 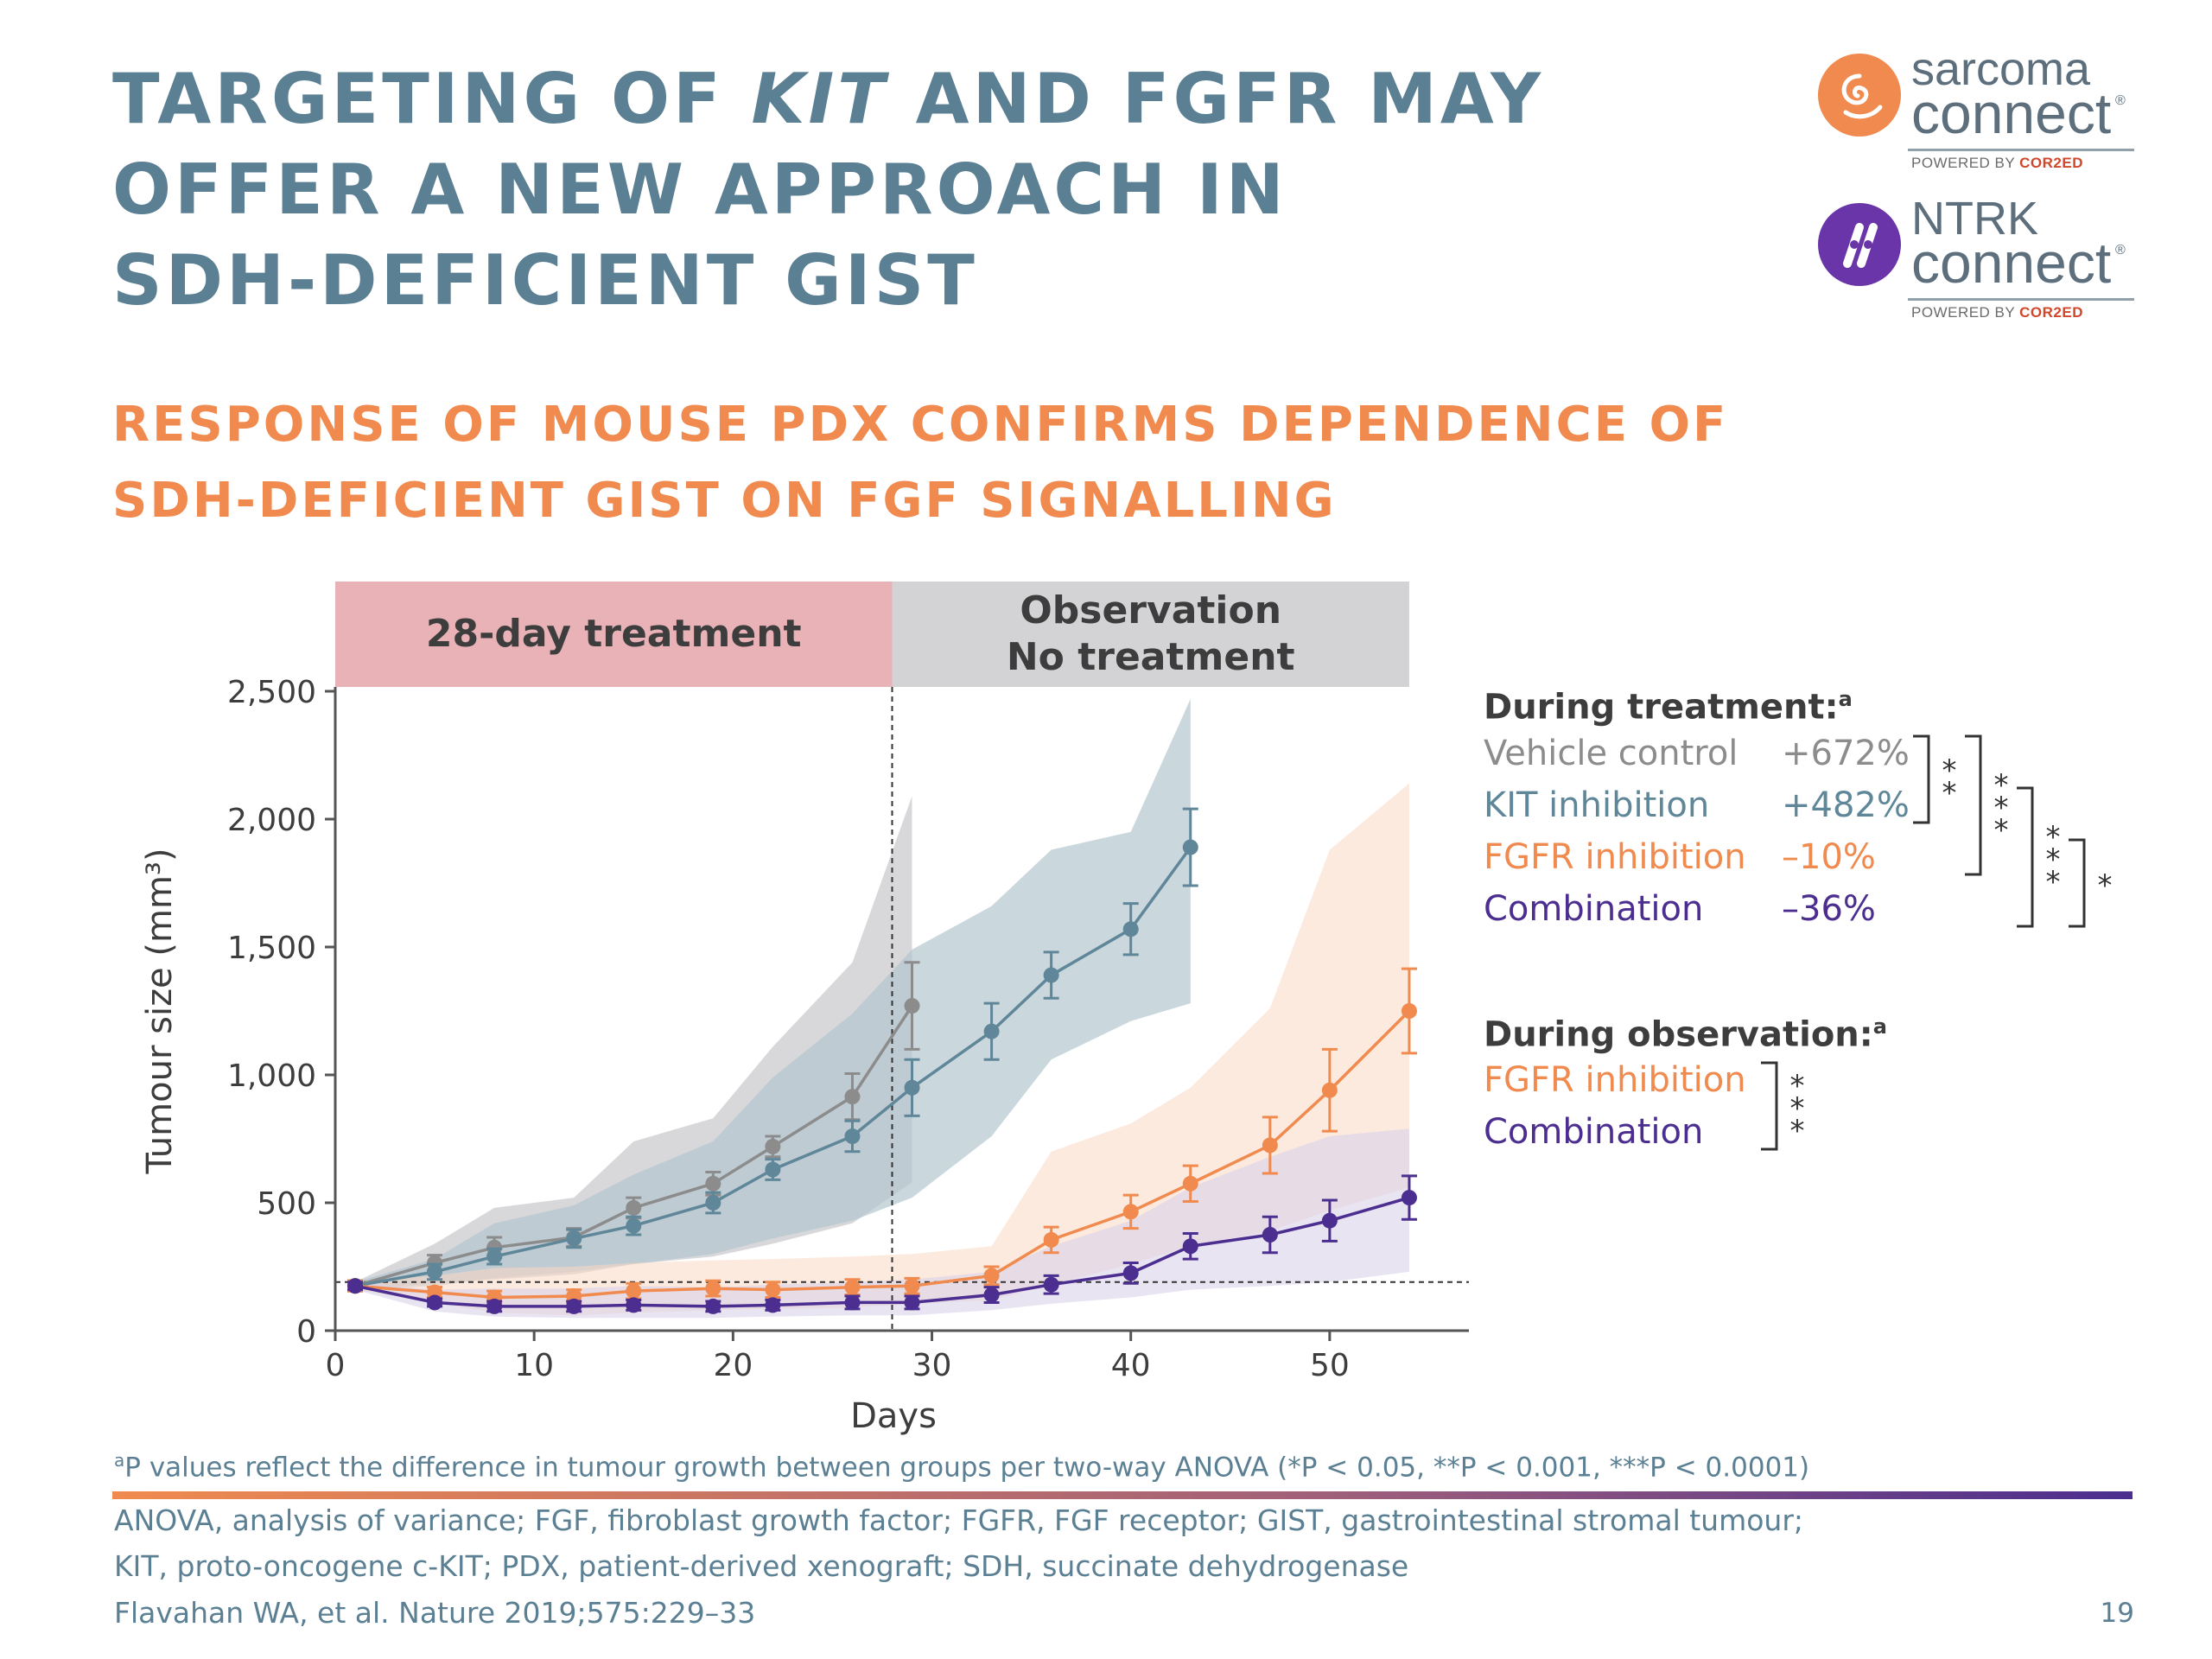 I want to click on sarcoma-connect-logo: sarcoma connect ® POWERED BY COR2ED, so click(x=1974, y=110).